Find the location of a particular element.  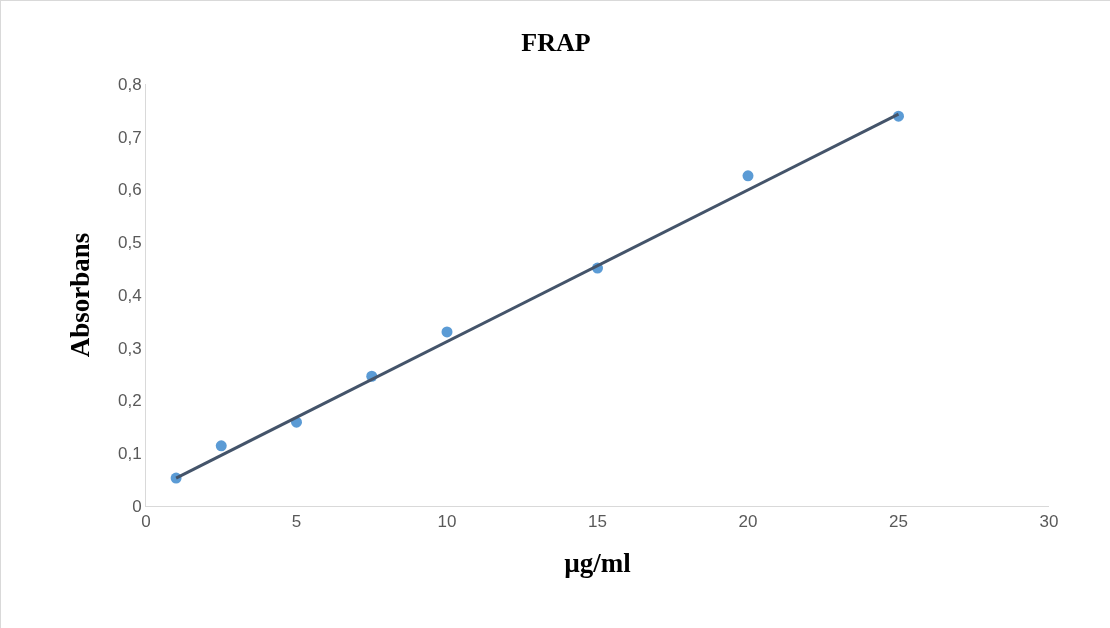

y-tick-label: 0,5 is located at coordinates (129, 243).